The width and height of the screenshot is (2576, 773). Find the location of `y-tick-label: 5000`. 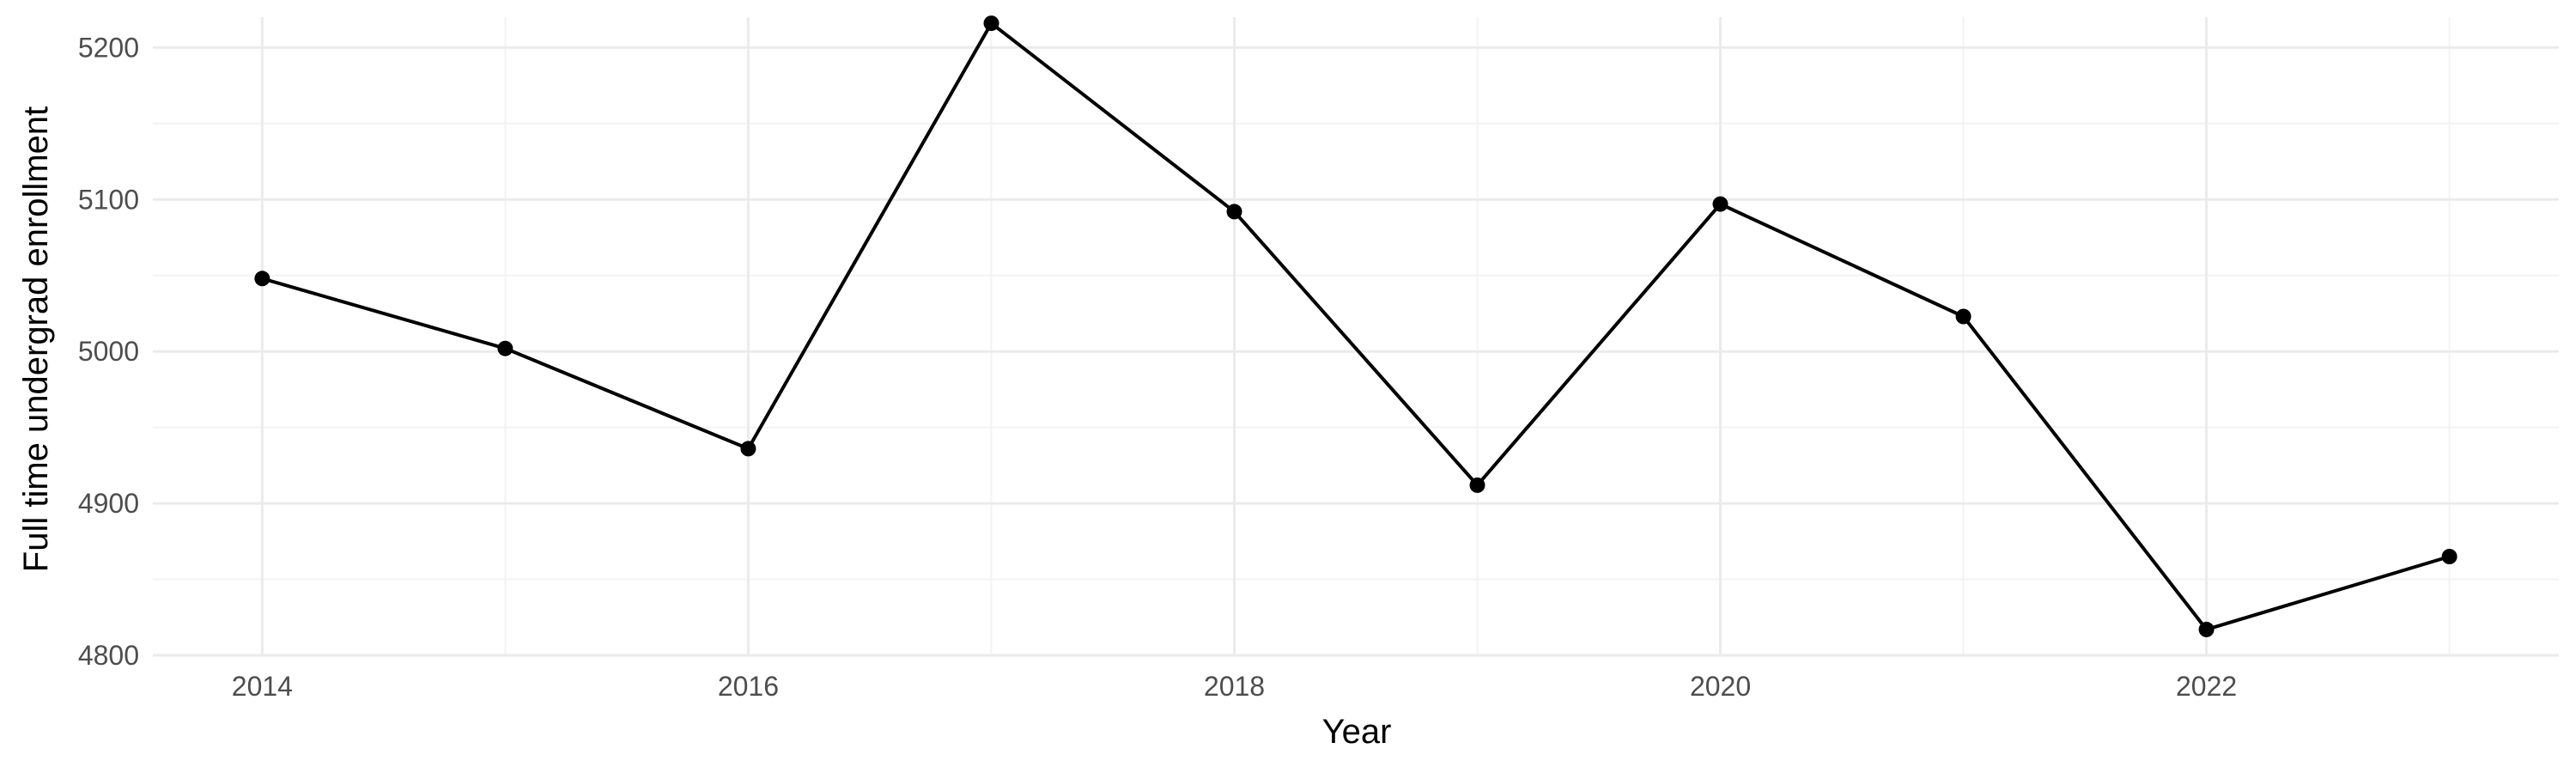

y-tick-label: 5000 is located at coordinates (109, 351).